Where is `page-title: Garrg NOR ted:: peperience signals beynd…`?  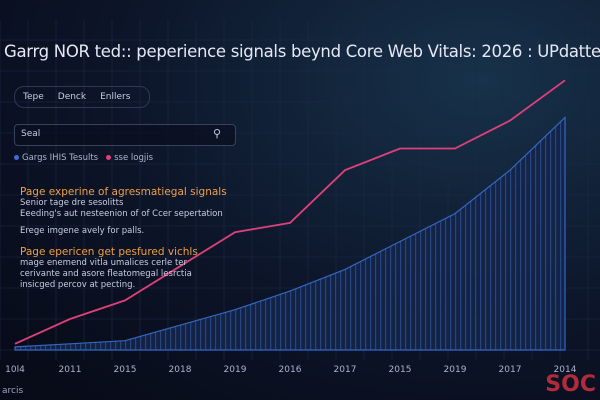 page-title: Garrg NOR ted:: peperience signals beynd… is located at coordinates (302, 51).